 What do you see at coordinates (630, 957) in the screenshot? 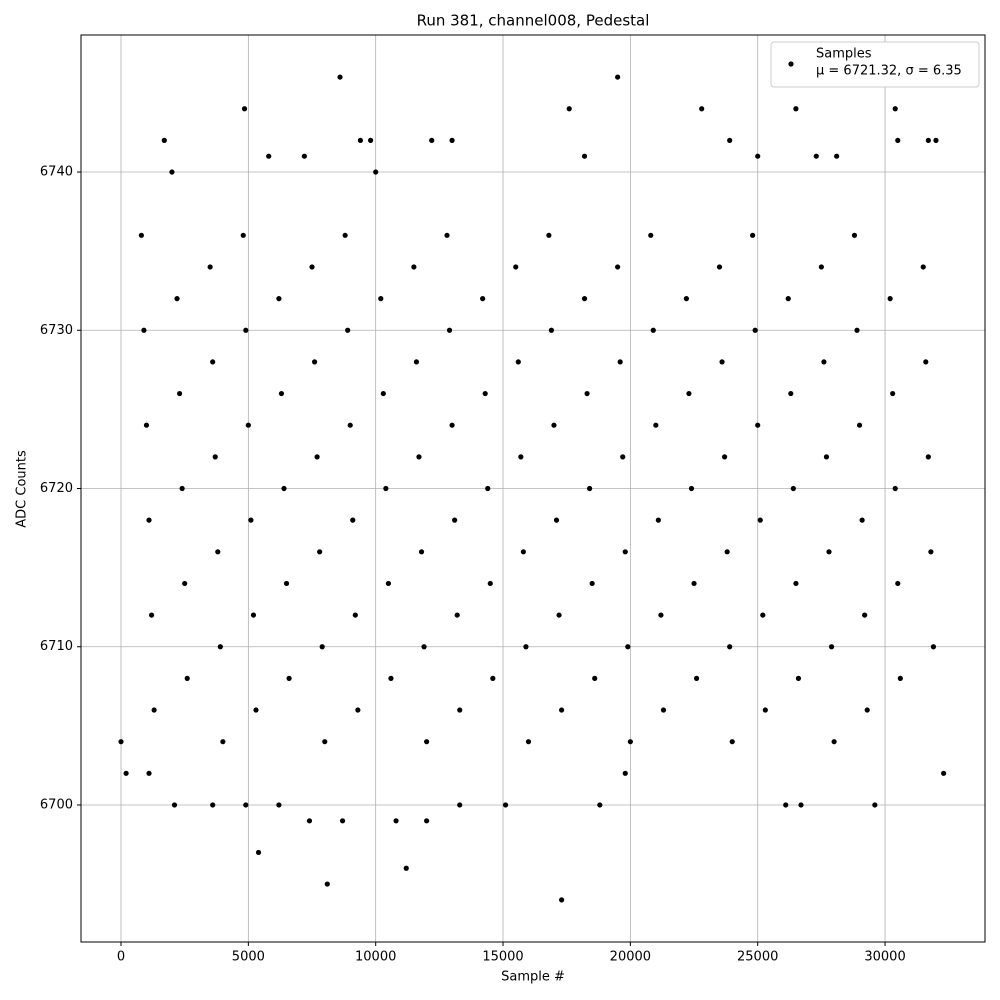
I see `x-tick-label: 20000` at bounding box center [630, 957].